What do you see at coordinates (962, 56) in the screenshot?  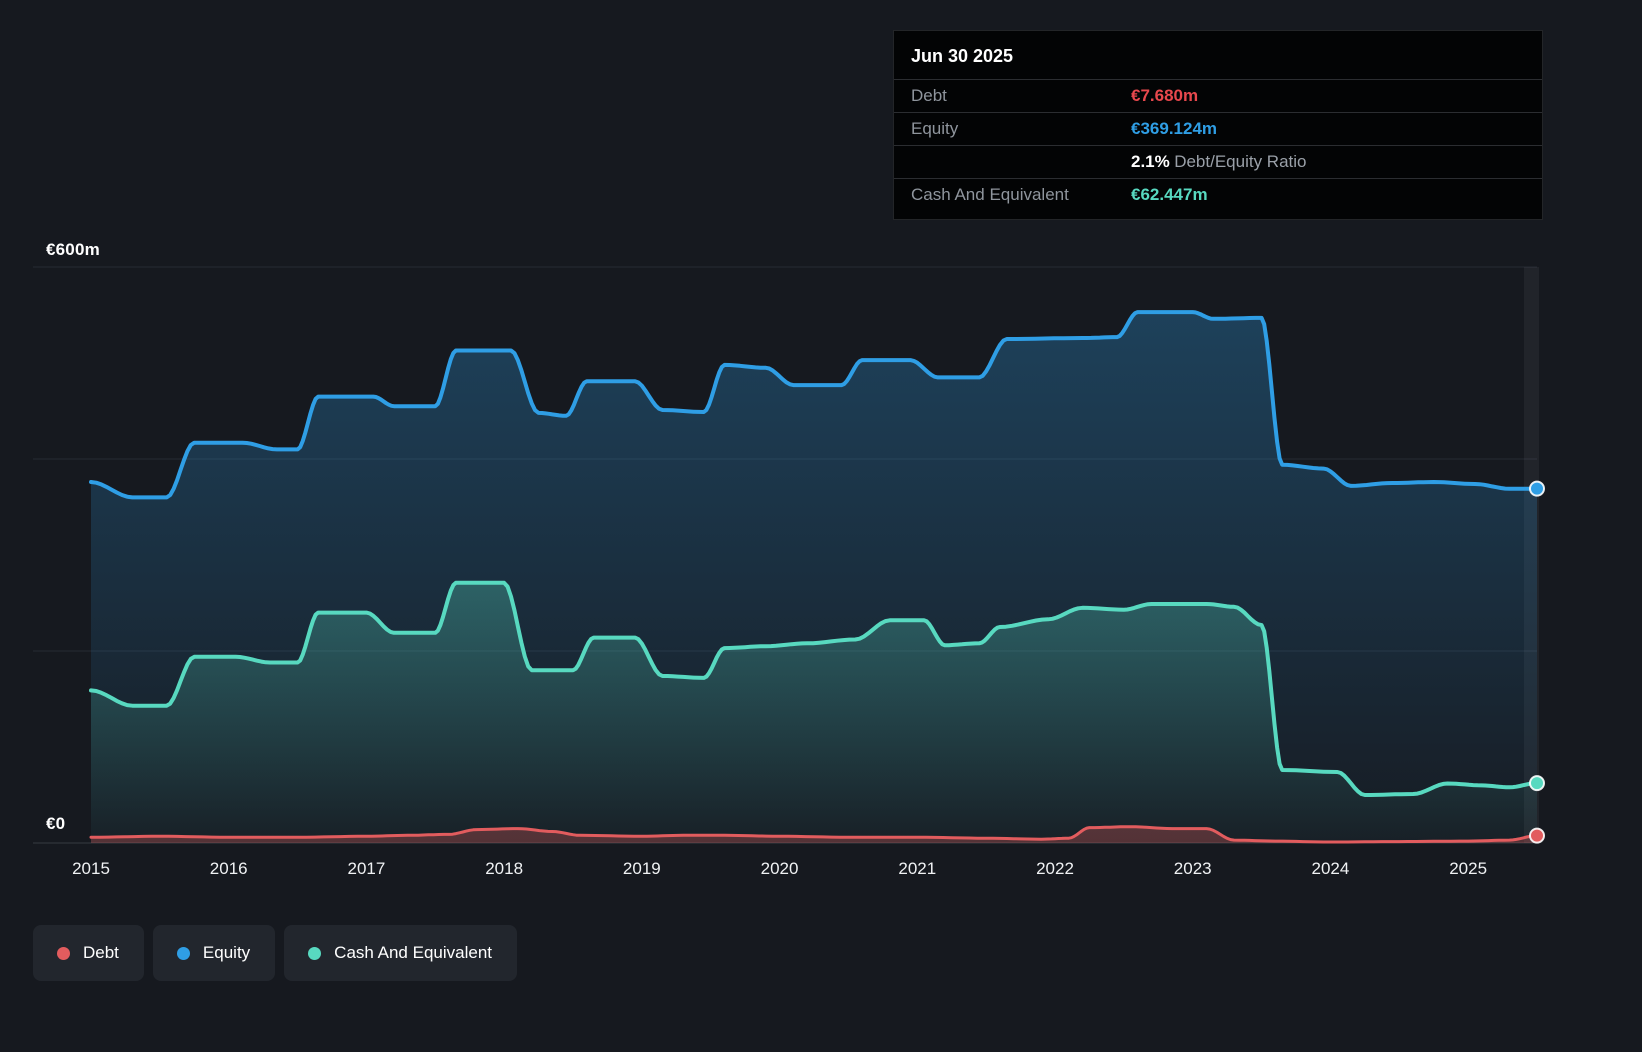 I see `tooltip-date: Jun 30 2025` at bounding box center [962, 56].